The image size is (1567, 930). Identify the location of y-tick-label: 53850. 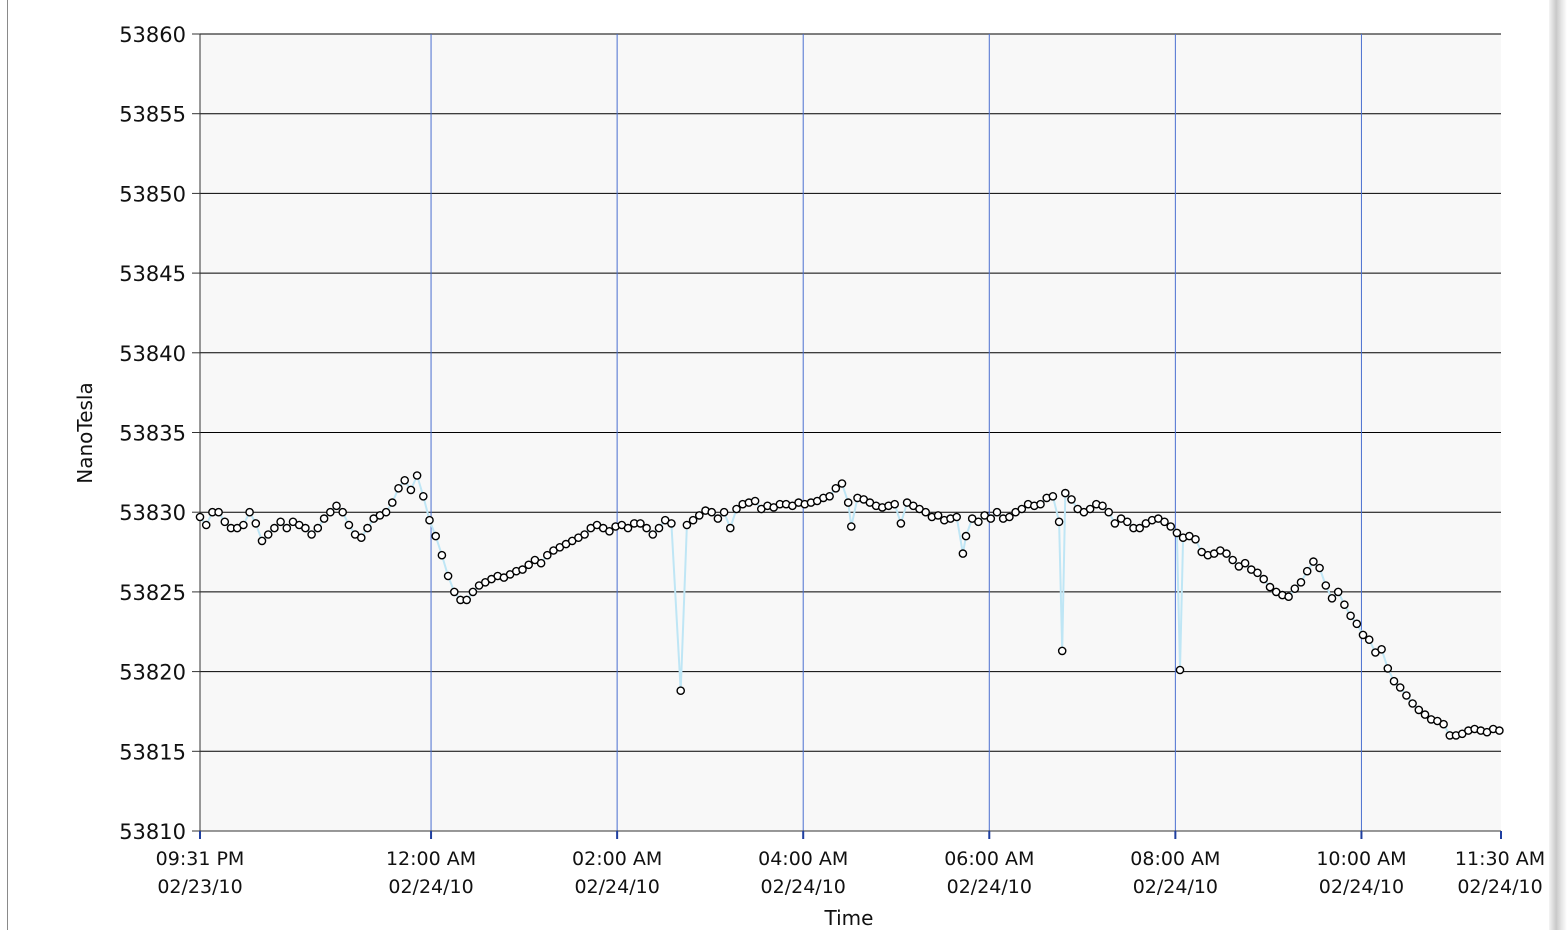
(152, 194).